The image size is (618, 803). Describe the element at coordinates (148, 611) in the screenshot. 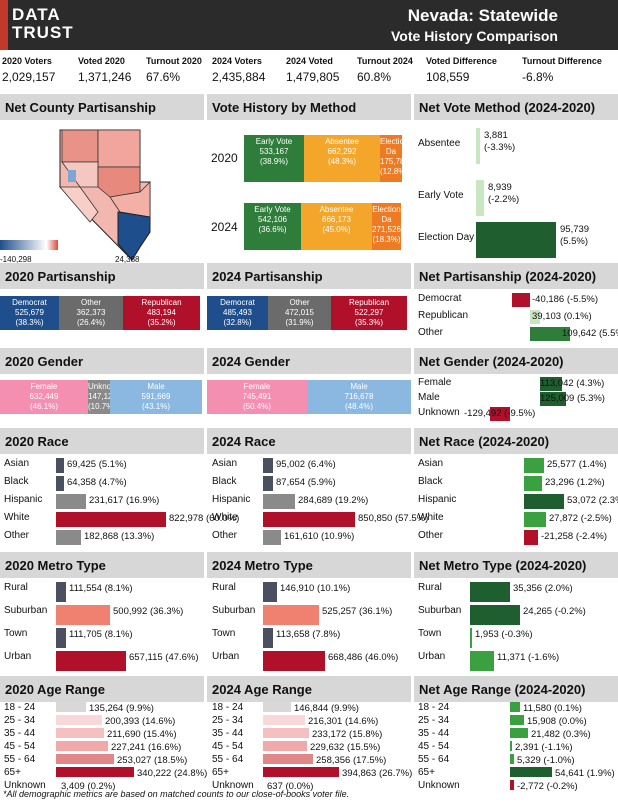

I see `value-metro2020: 500,992 (36.3%)` at that location.